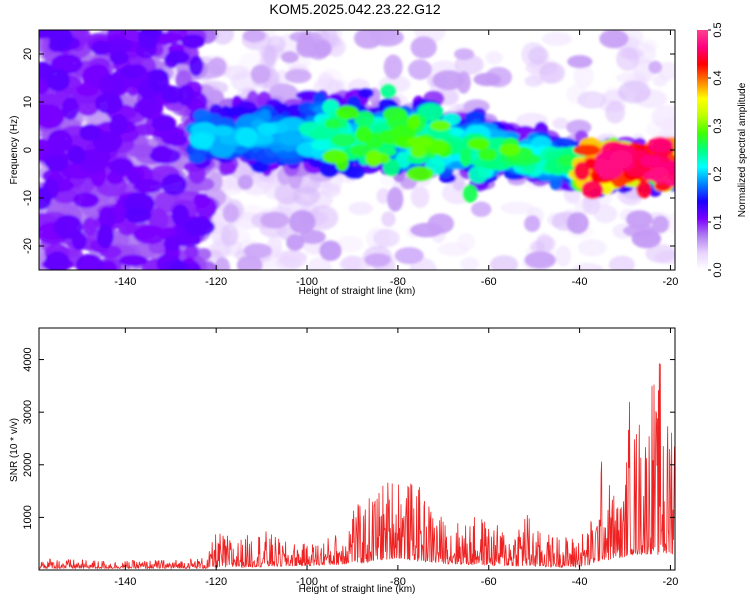 This screenshot has width=750, height=600. Describe the element at coordinates (28, 150) in the screenshot. I see `heatmap-y-tick-label: 0` at that location.